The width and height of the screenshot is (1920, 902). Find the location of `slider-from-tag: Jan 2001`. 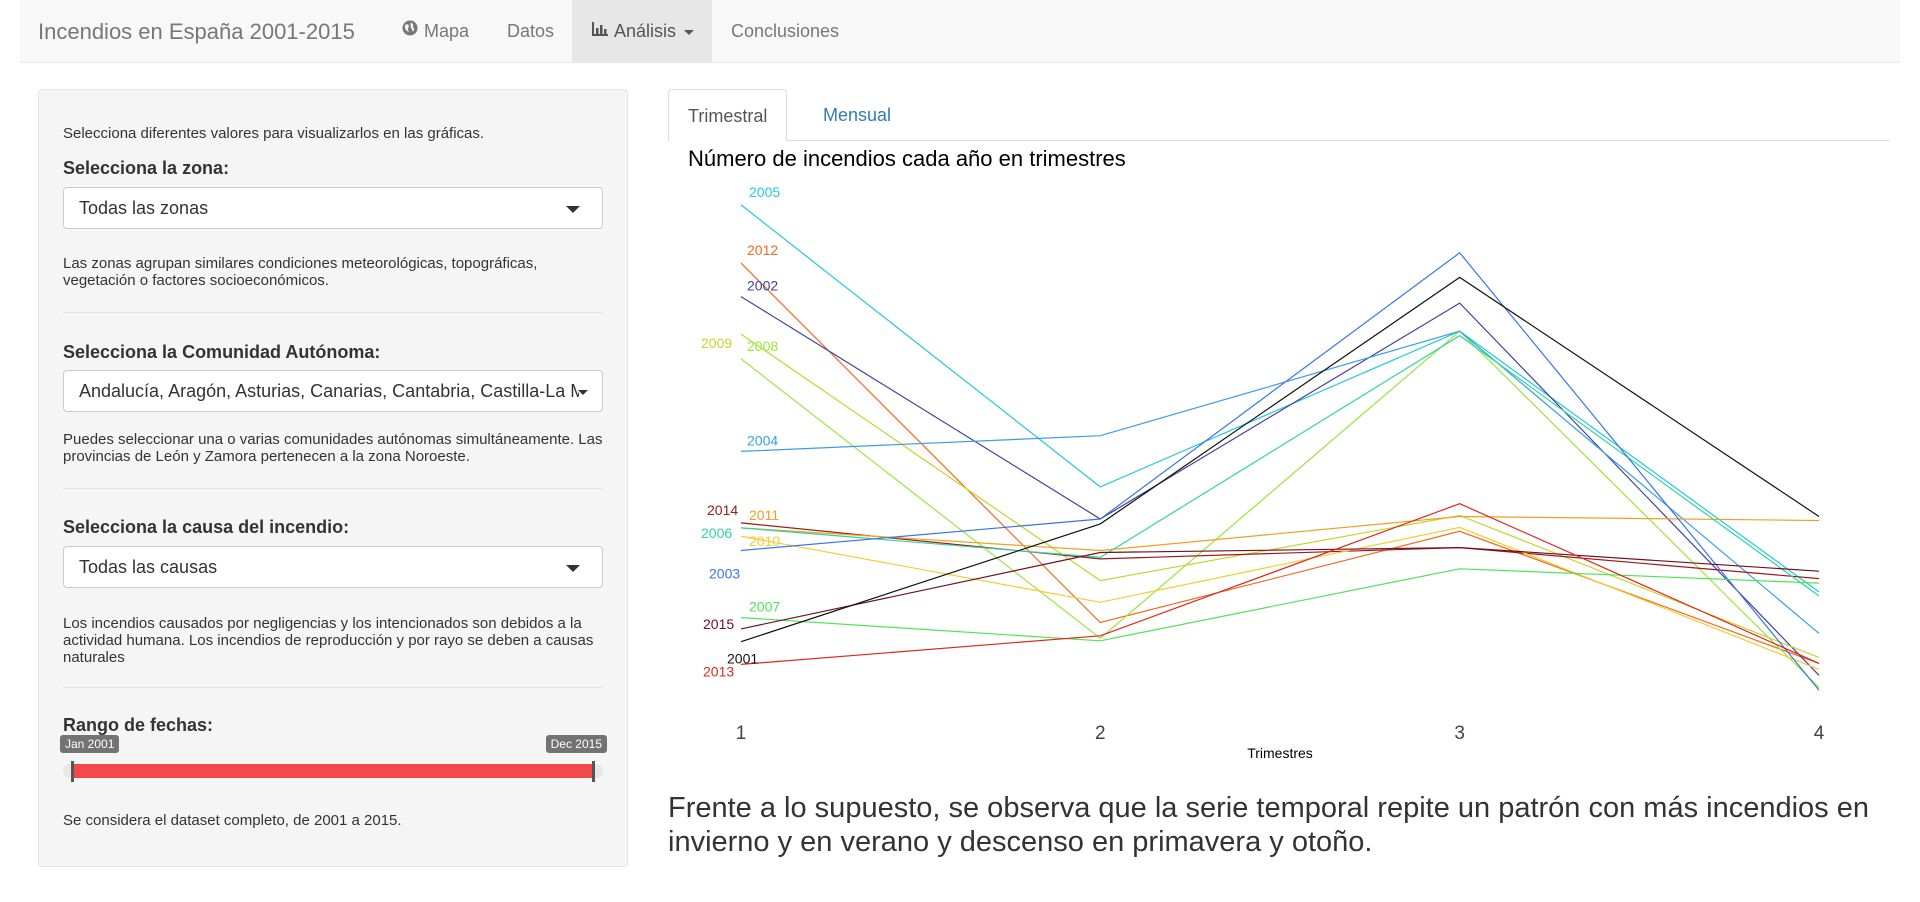

slider-from-tag: Jan 2001 is located at coordinates (90, 744).